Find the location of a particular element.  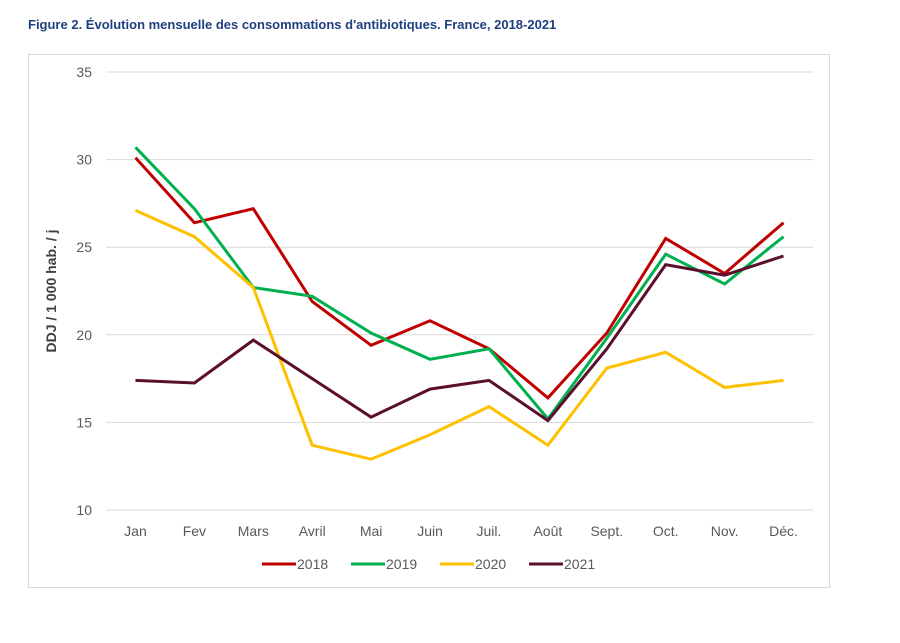

x-tick-label: Nov. is located at coordinates (725, 531).